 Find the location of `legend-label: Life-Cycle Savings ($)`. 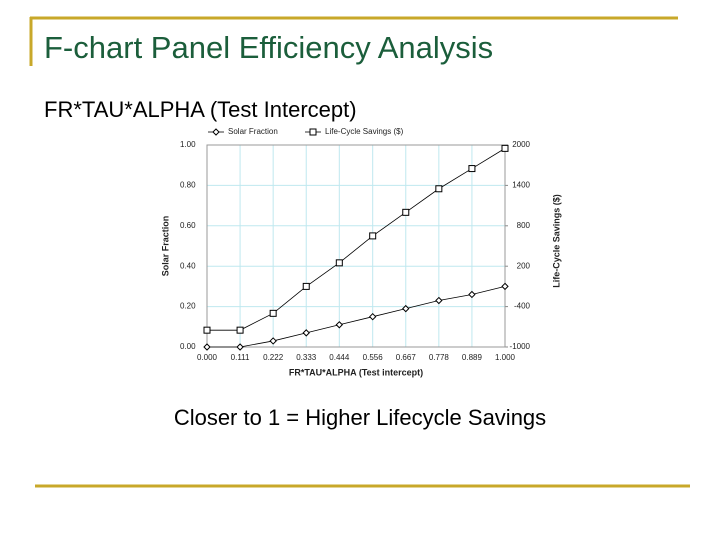

legend-label: Life-Cycle Savings ($) is located at coordinates (364, 131).